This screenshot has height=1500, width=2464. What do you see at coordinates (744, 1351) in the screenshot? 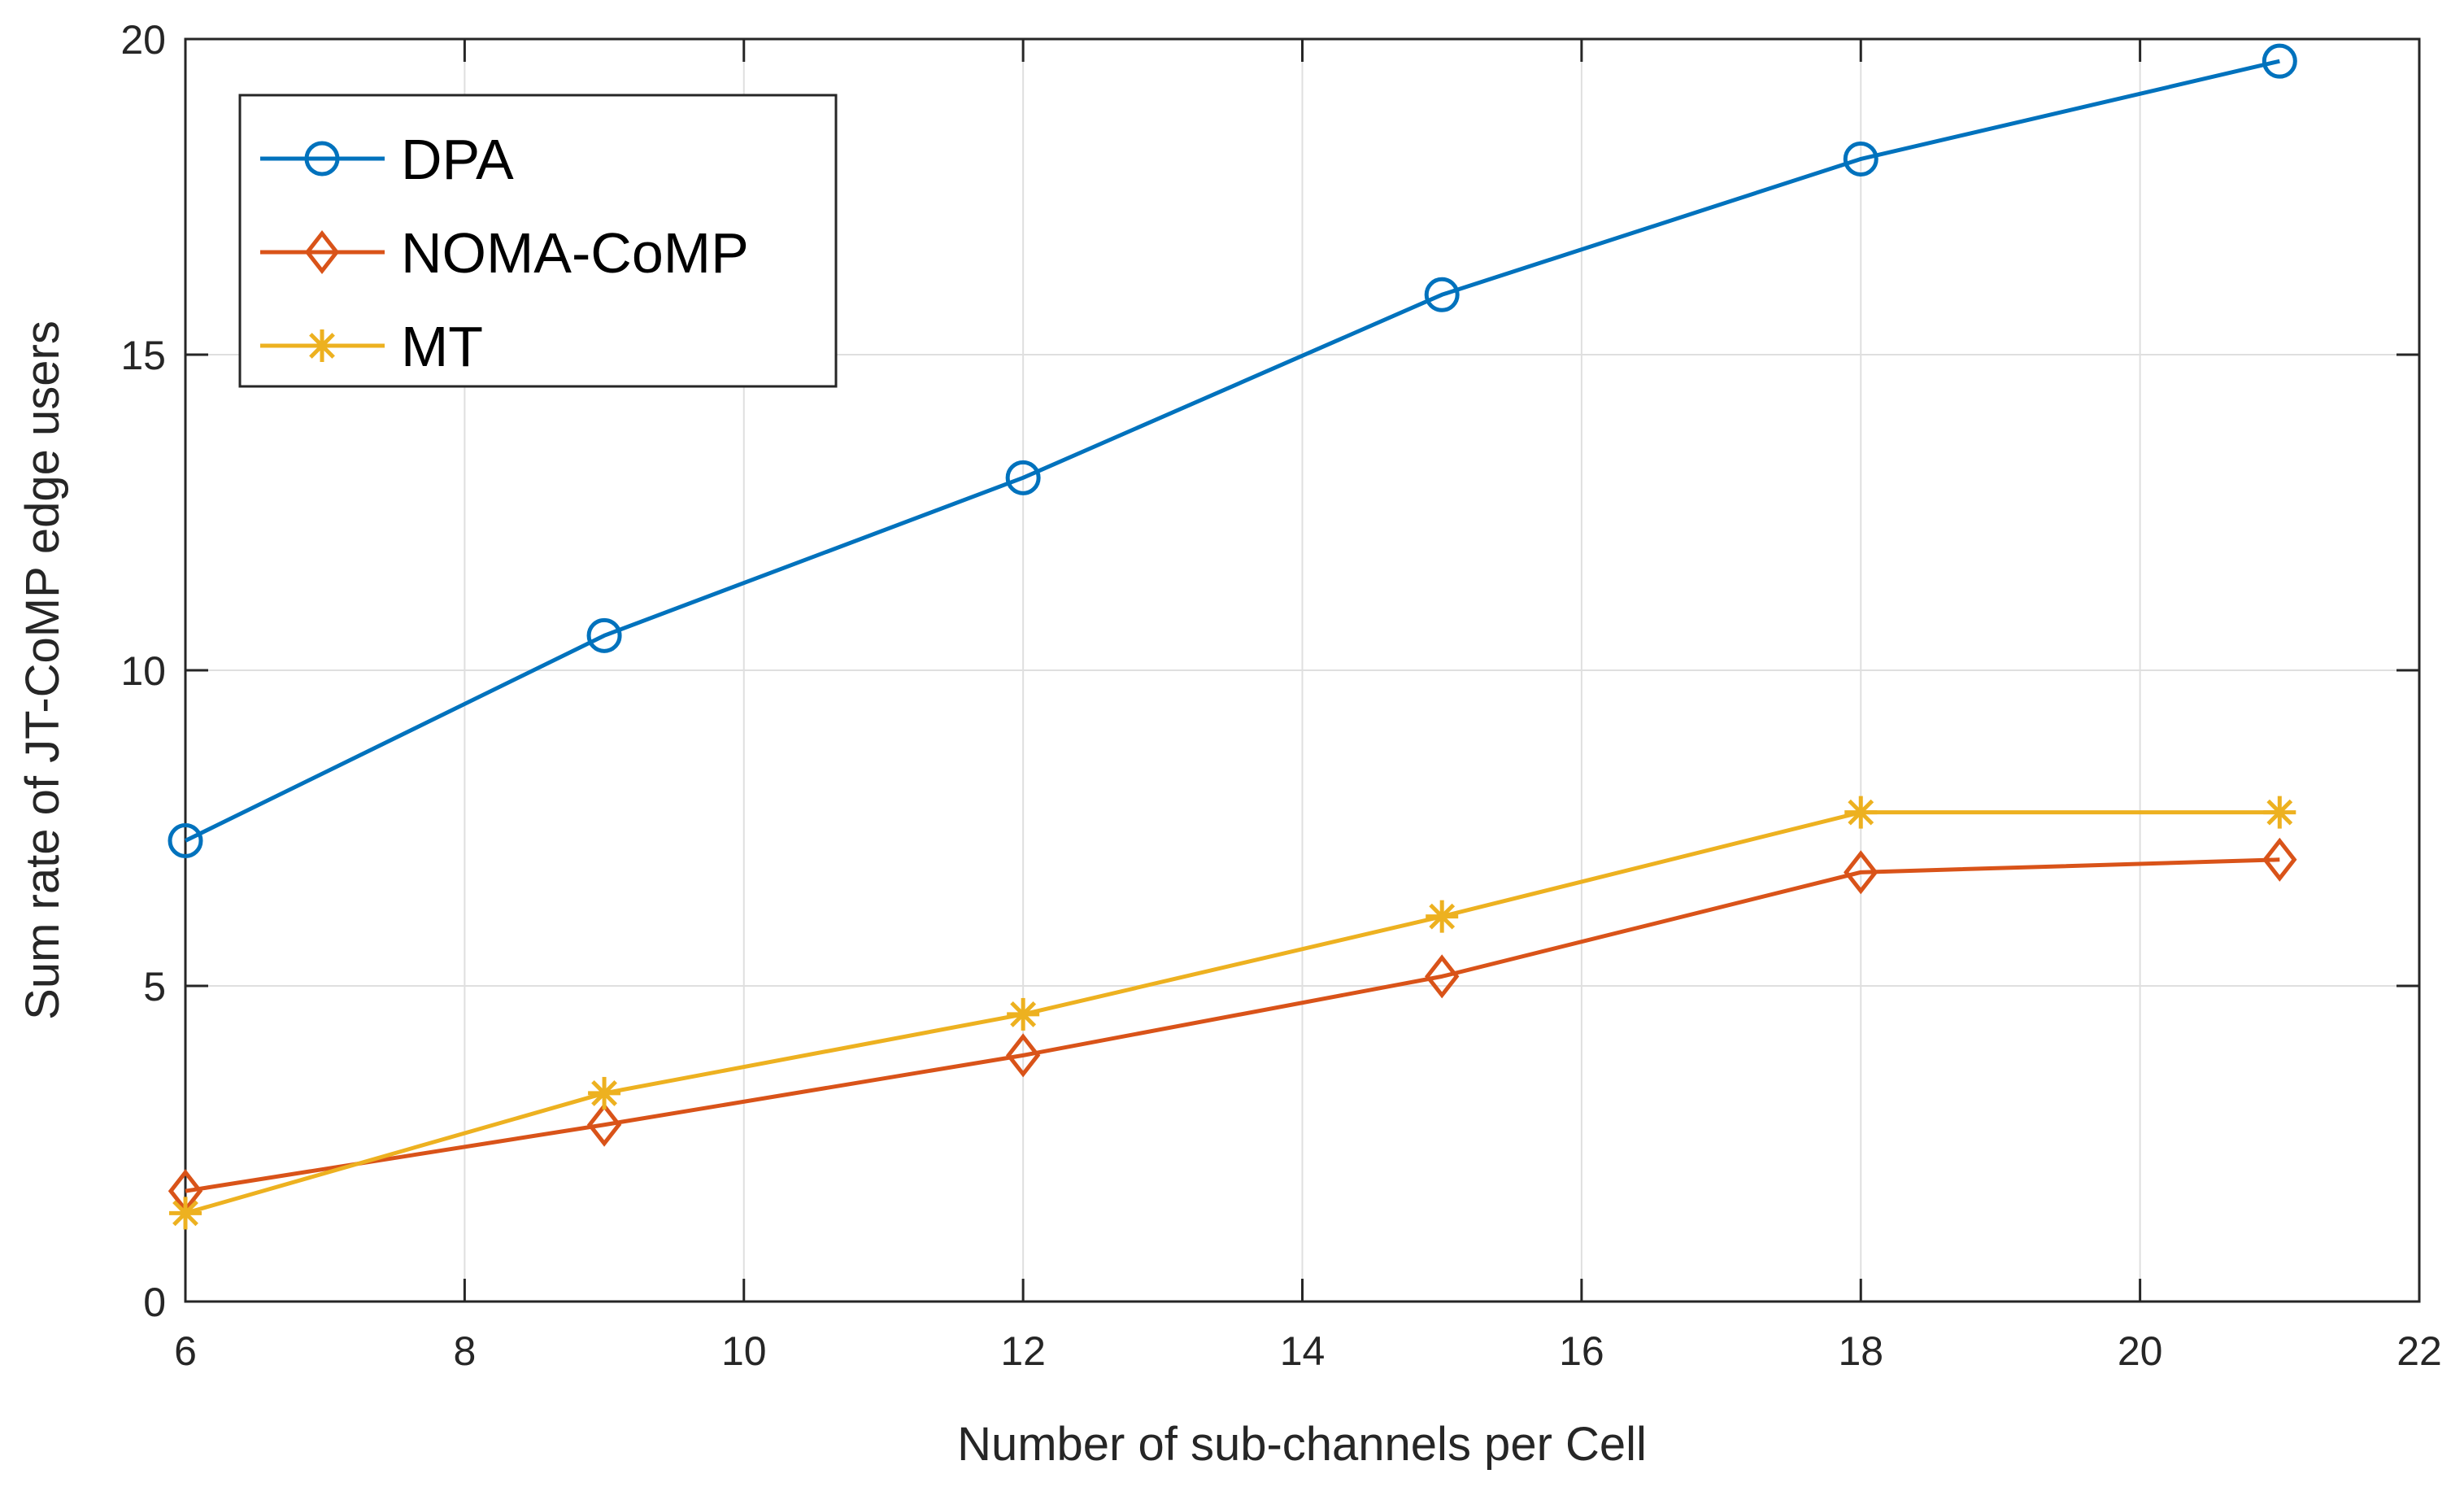
I see `x-tick-label: 10` at bounding box center [744, 1351].